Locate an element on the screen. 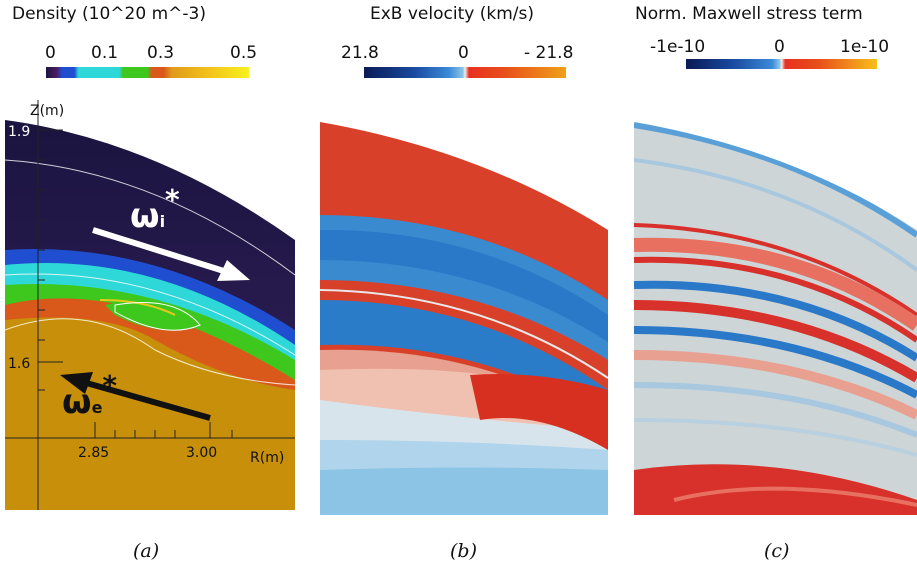 The height and width of the screenshot is (570, 917). maxwell-tick-right: 1e-10 is located at coordinates (865, 47).